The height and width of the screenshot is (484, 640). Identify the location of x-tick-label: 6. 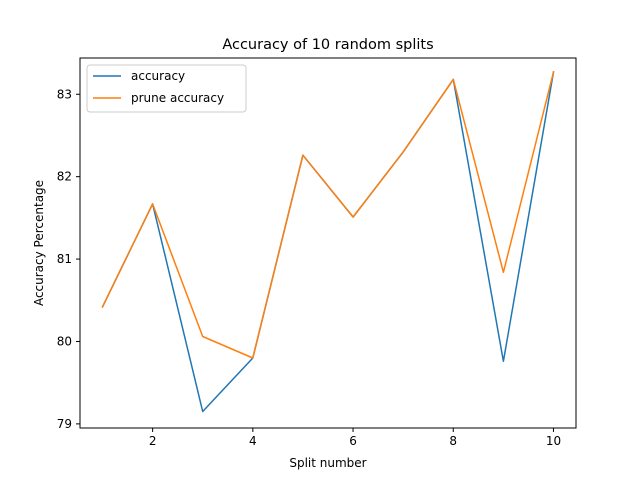
(353, 441).